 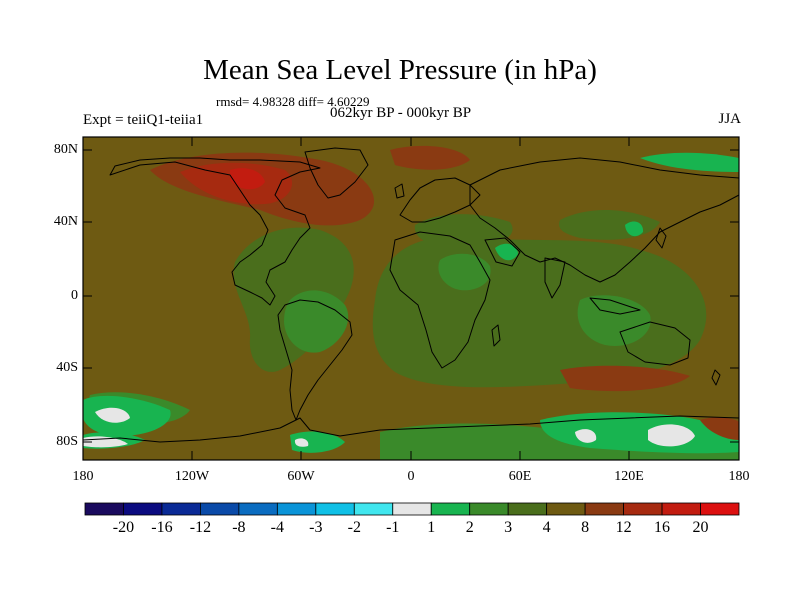 I want to click on colorbar-label: -20, so click(x=123, y=527).